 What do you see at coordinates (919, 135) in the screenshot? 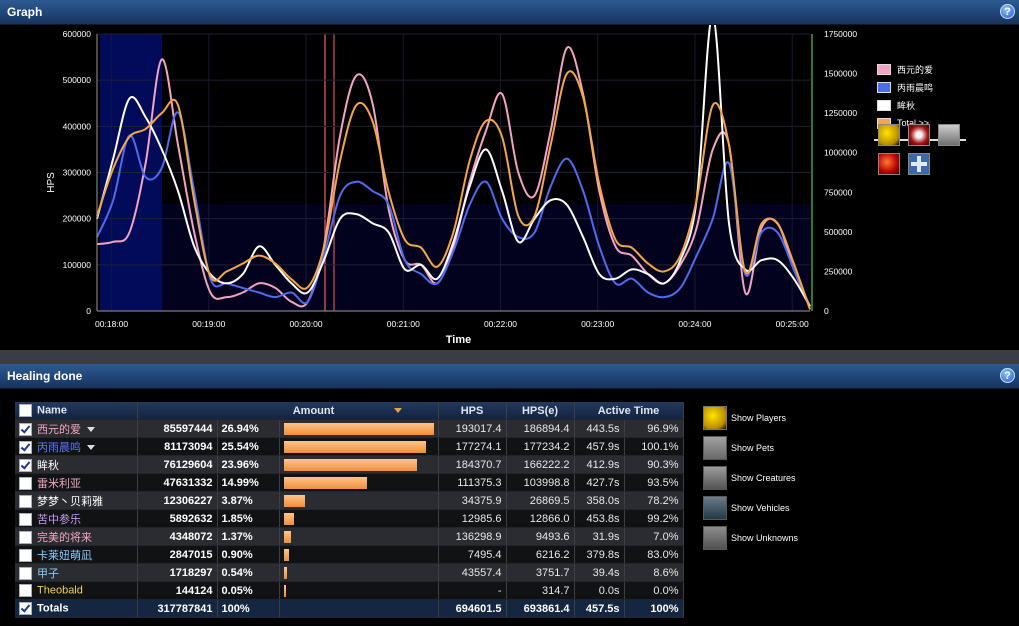
I see `enemies-filter-icon` at bounding box center [919, 135].